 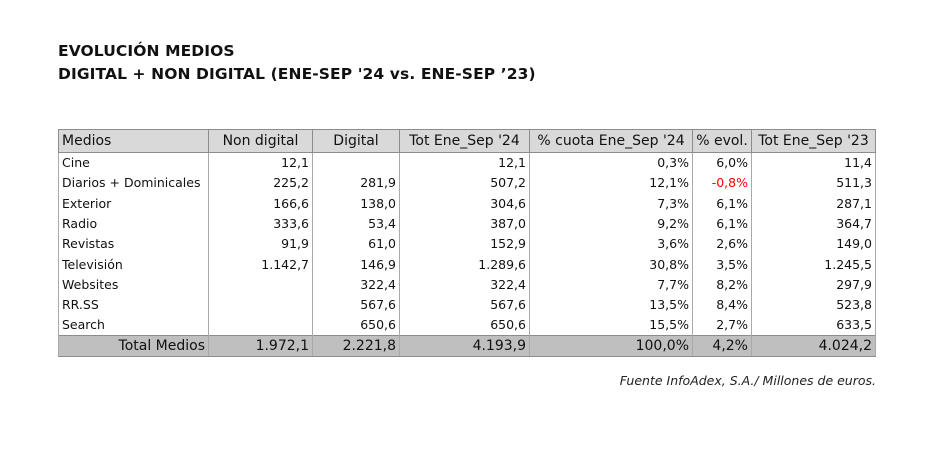 I want to click on medio-label: RR.SS, so click(x=133, y=304).